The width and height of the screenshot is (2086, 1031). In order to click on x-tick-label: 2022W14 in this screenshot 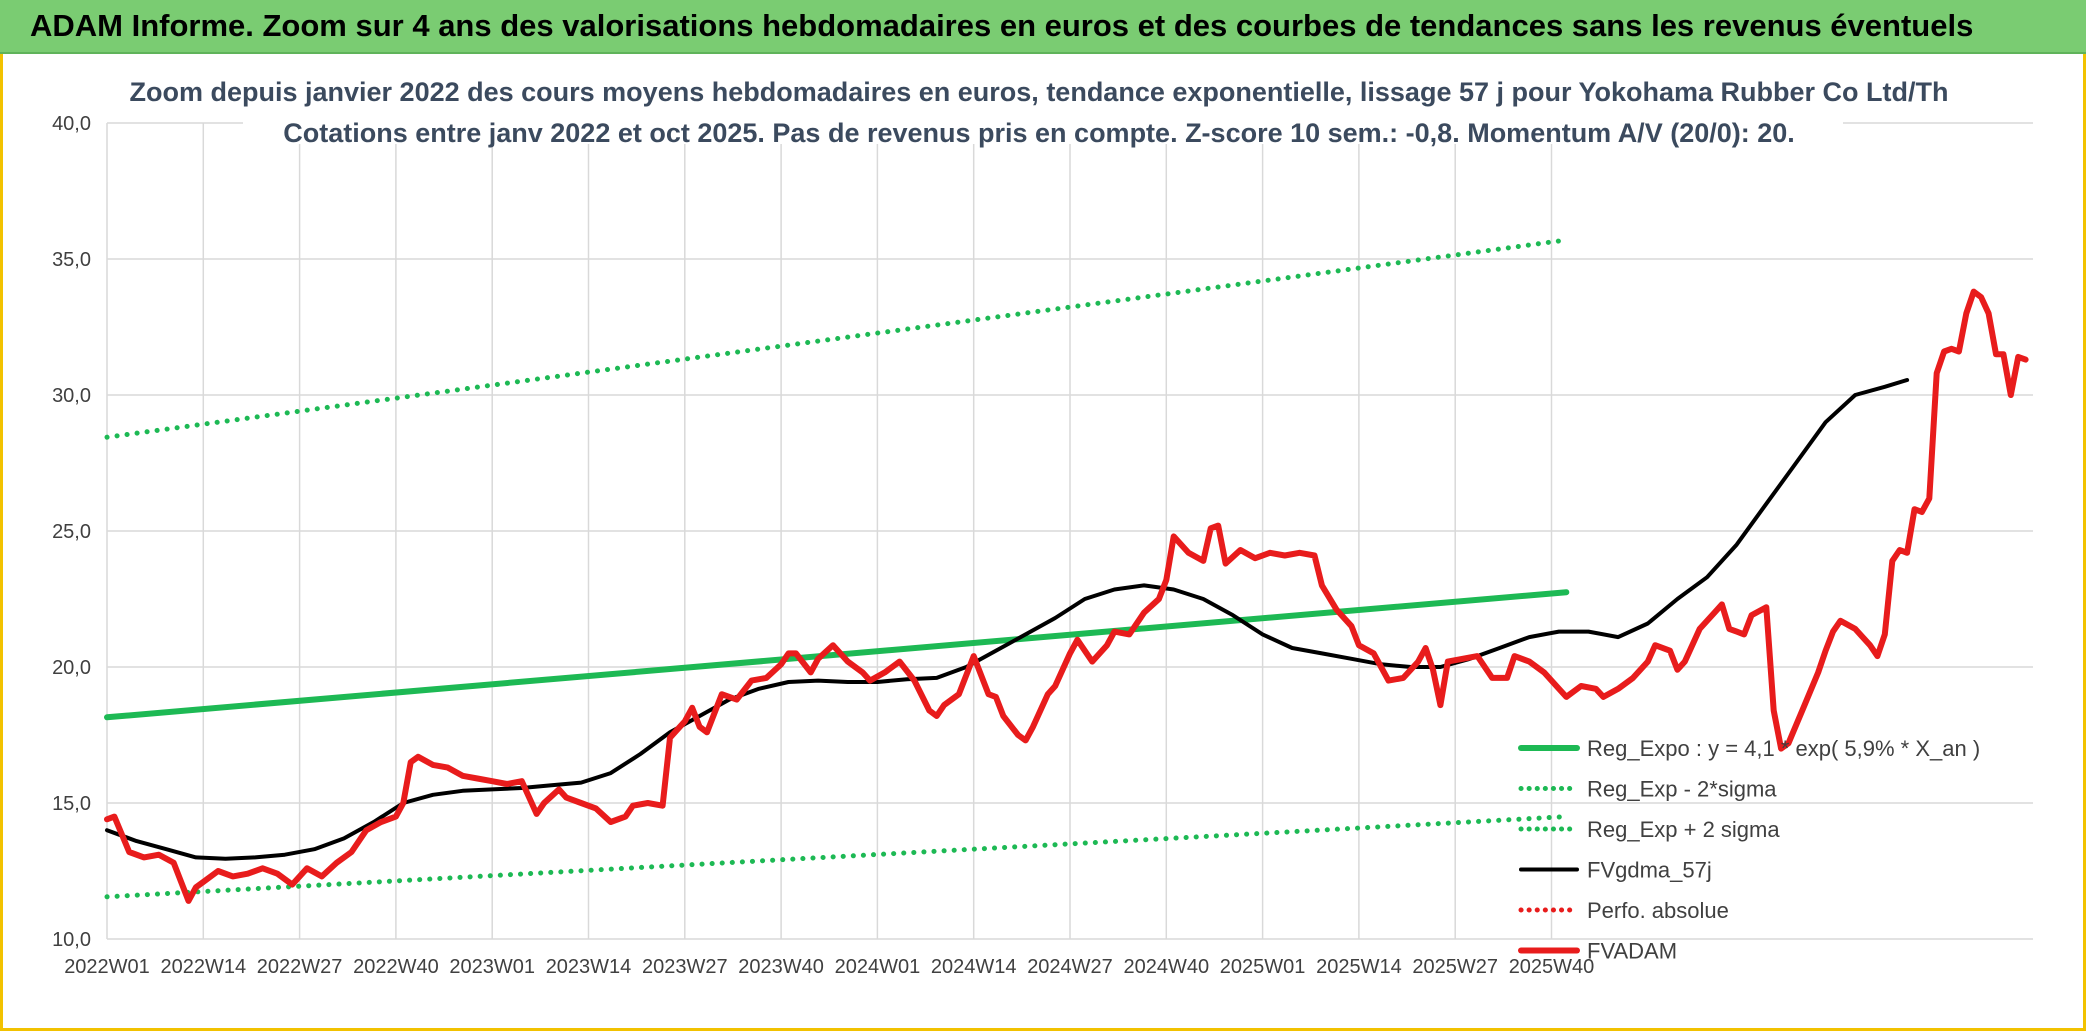, I will do `click(203, 967)`.